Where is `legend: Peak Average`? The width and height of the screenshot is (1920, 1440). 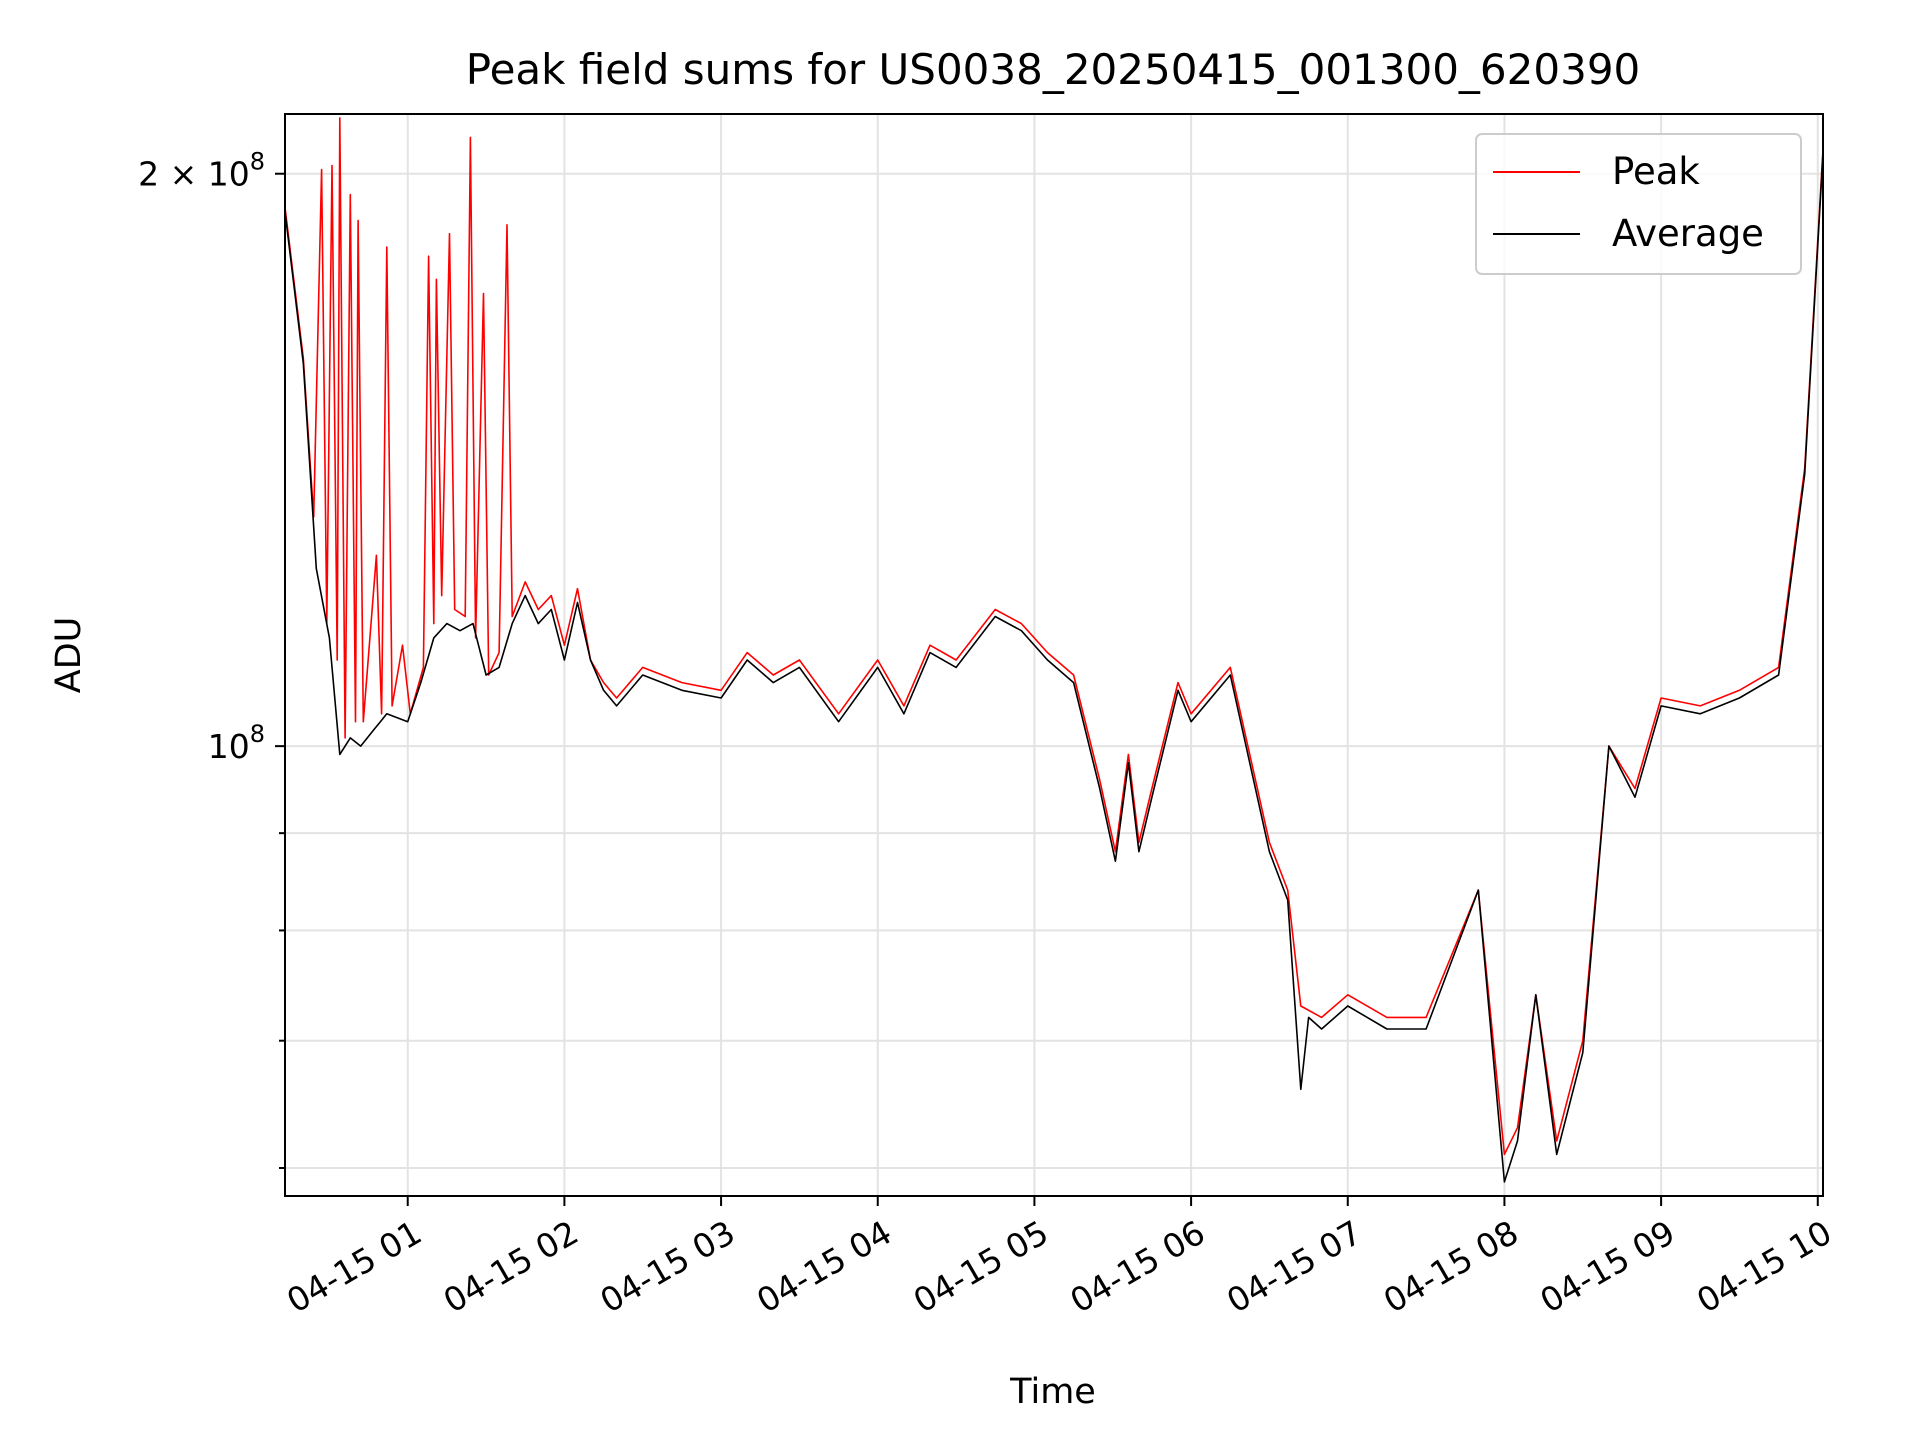 legend: Peak Average is located at coordinates (1638, 204).